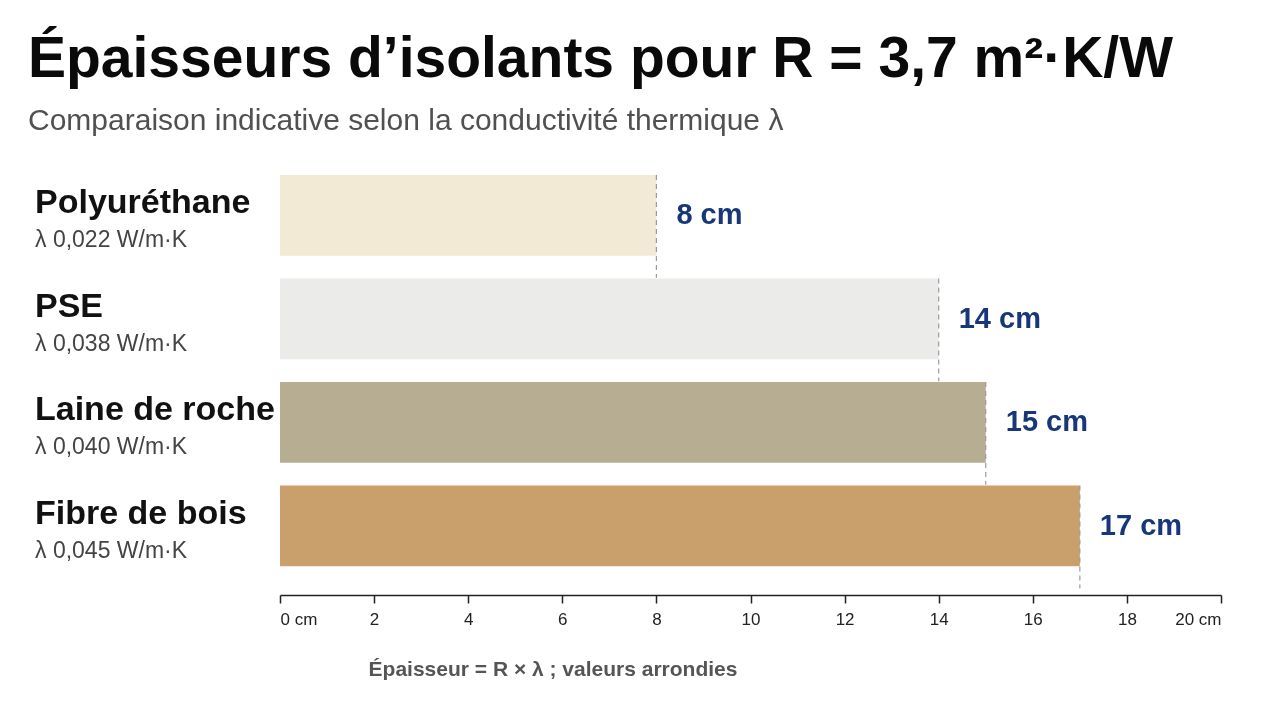 This screenshot has height=702, width=1280. I want to click on x-tick-label: 18, so click(1127, 619).